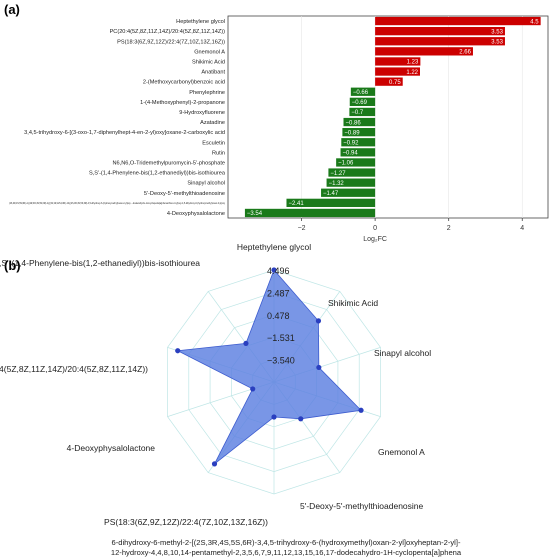  What do you see at coordinates (202, 113) in the screenshot?
I see `bar-category-label: 9-Hydroxyfluorene` at bounding box center [202, 113].